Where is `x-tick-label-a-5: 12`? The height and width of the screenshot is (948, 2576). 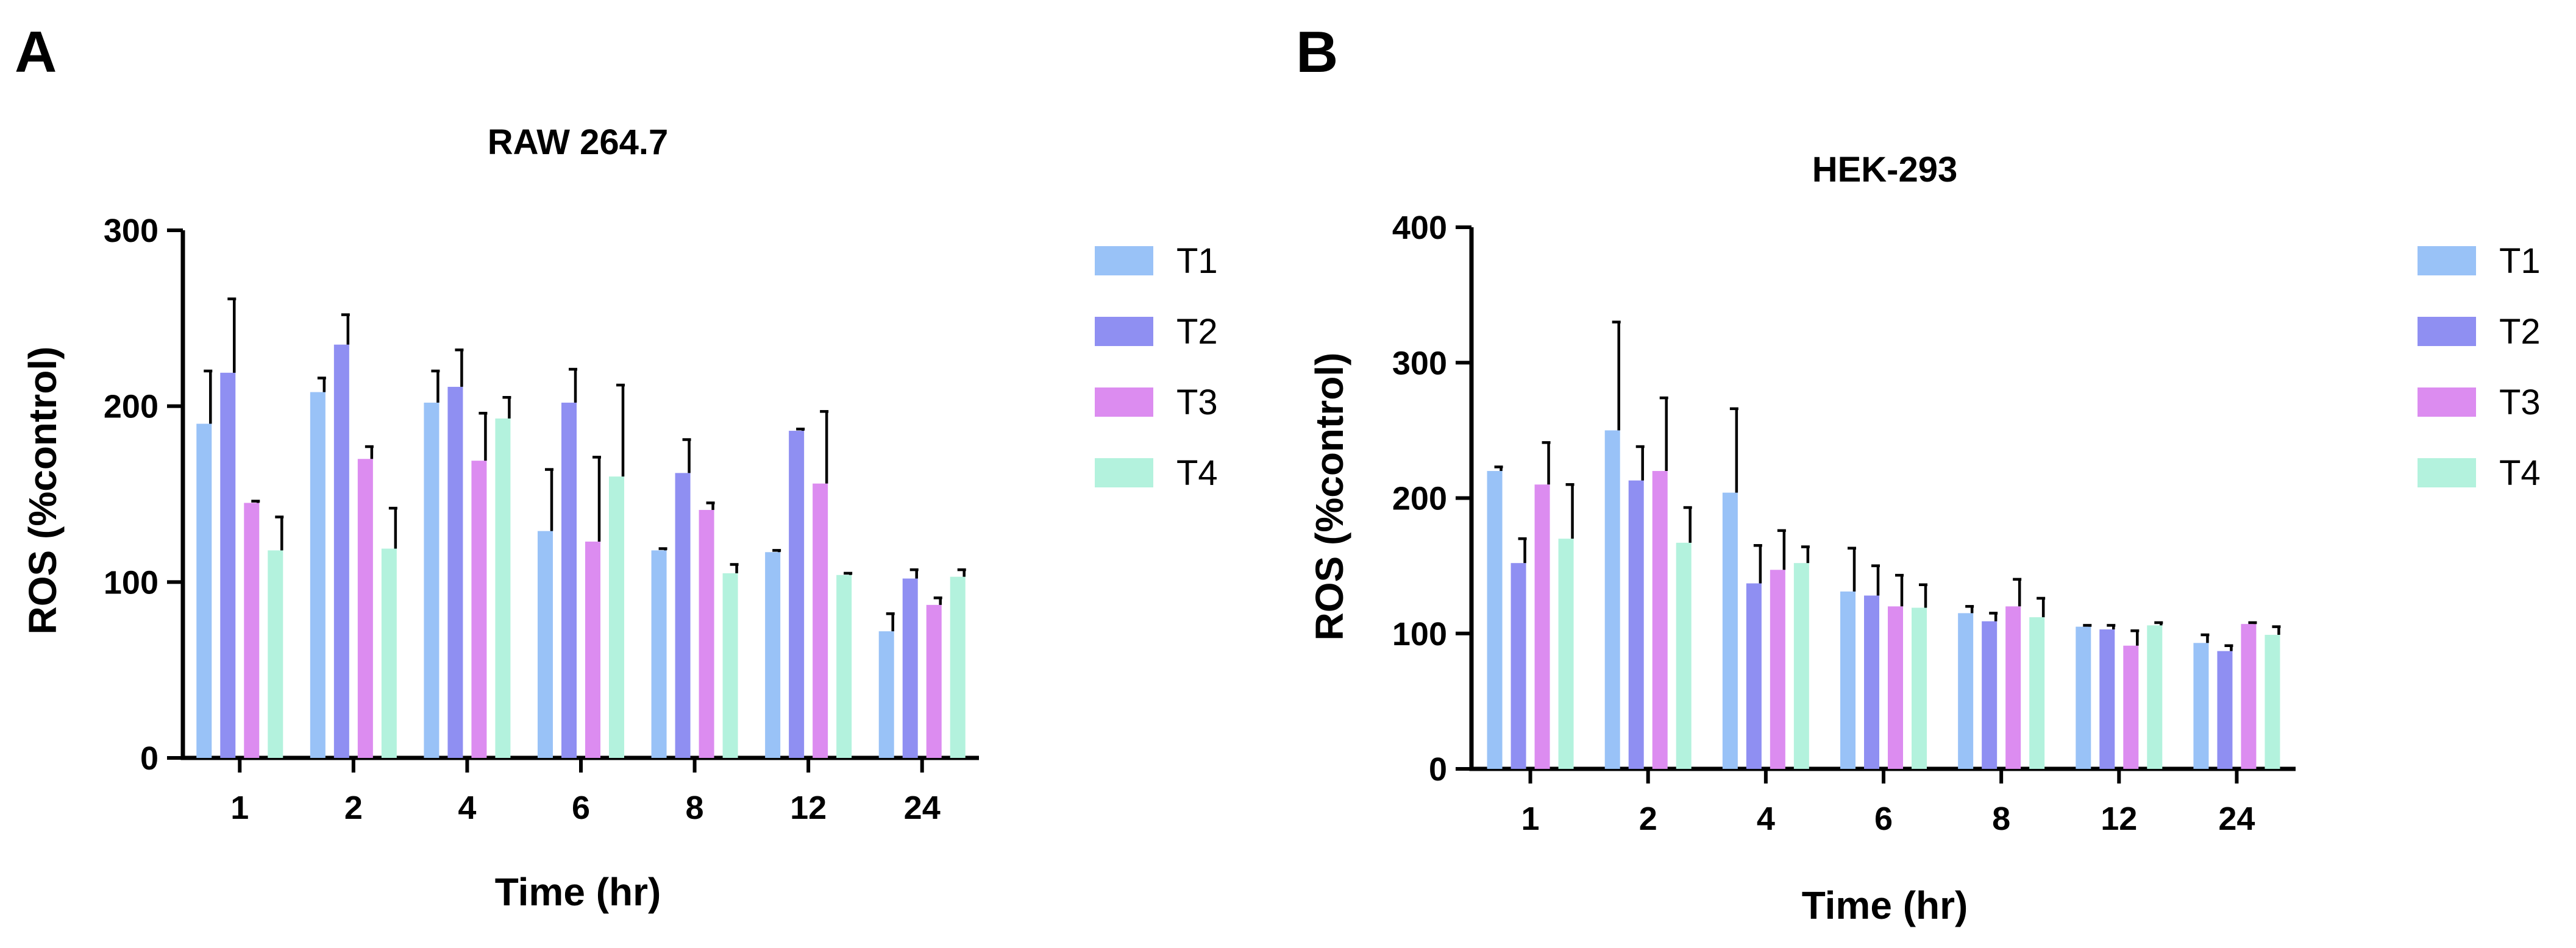
x-tick-label-a-5: 12 is located at coordinates (808, 808).